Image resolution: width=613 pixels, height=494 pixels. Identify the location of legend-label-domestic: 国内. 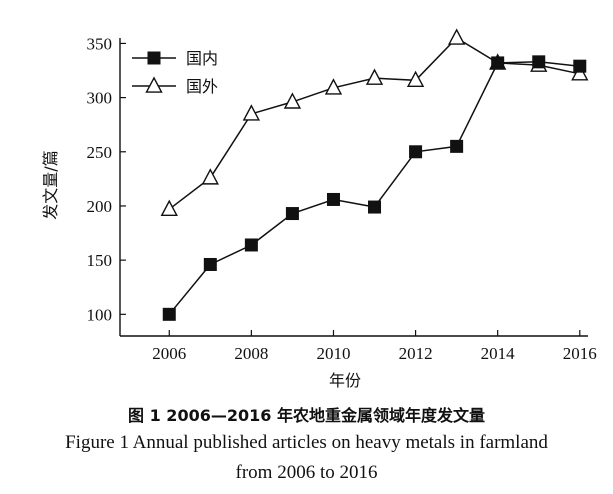
(202, 58).